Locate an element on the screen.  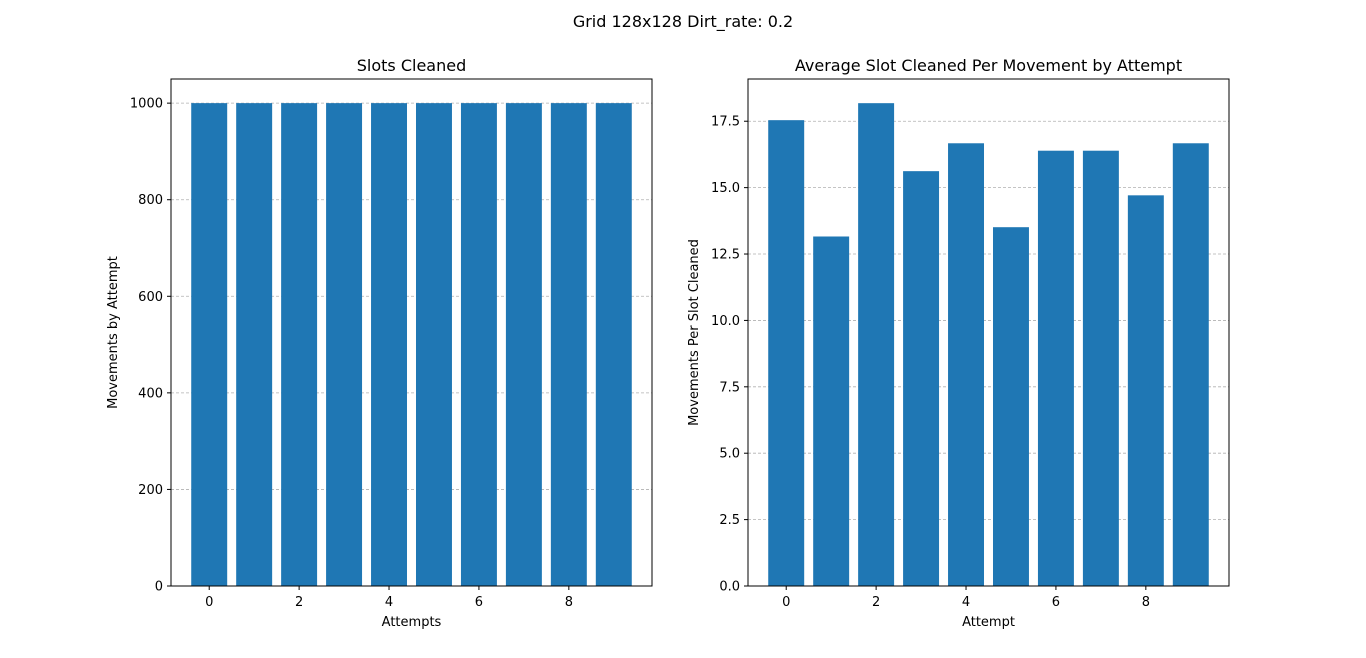
ytick-label: 600 is located at coordinates (150, 297).